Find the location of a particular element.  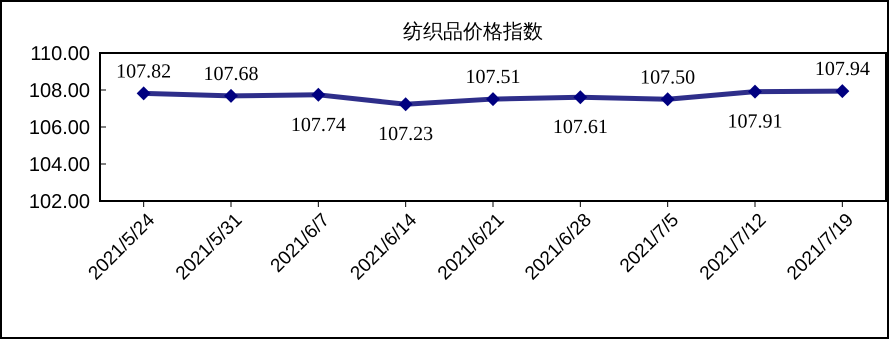

data-label: 107.91 is located at coordinates (755, 121).